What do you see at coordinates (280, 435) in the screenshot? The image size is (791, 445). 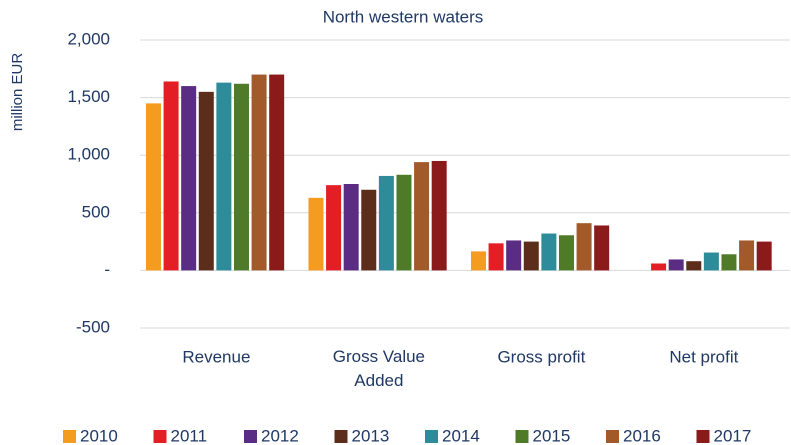 I see `legend-label: 2012` at bounding box center [280, 435].